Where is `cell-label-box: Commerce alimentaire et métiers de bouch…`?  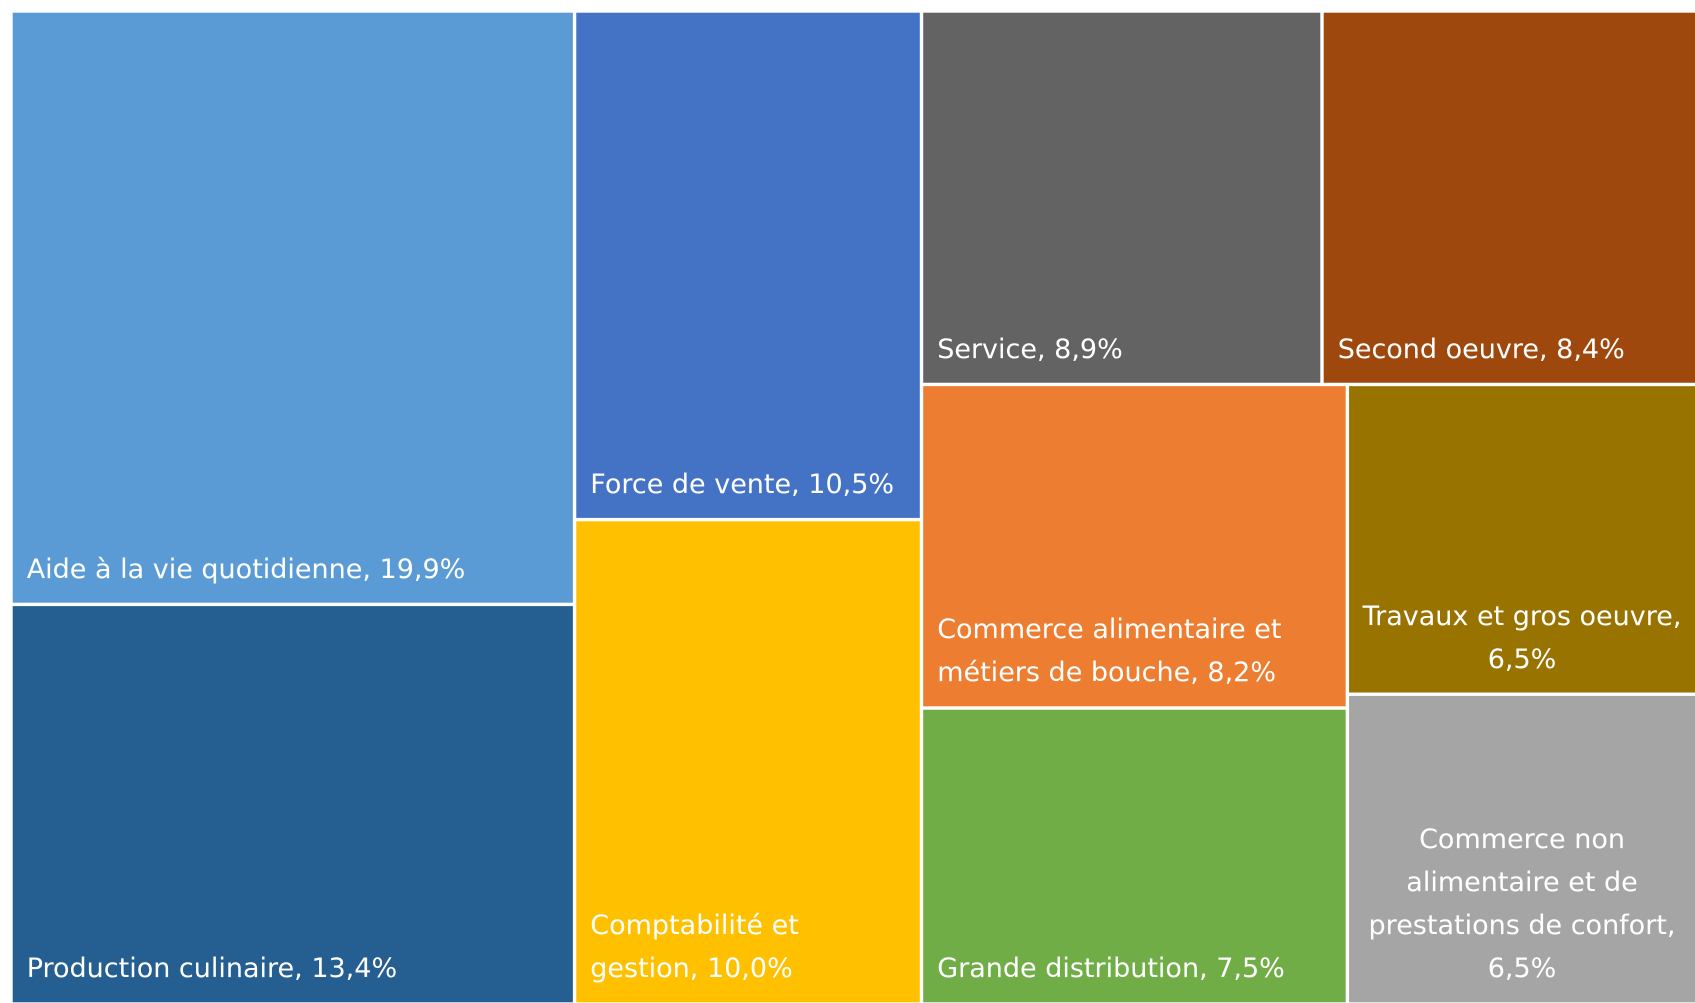
cell-label-box: Commerce alimentaire et métiers de bouch… is located at coordinates (1109, 651).